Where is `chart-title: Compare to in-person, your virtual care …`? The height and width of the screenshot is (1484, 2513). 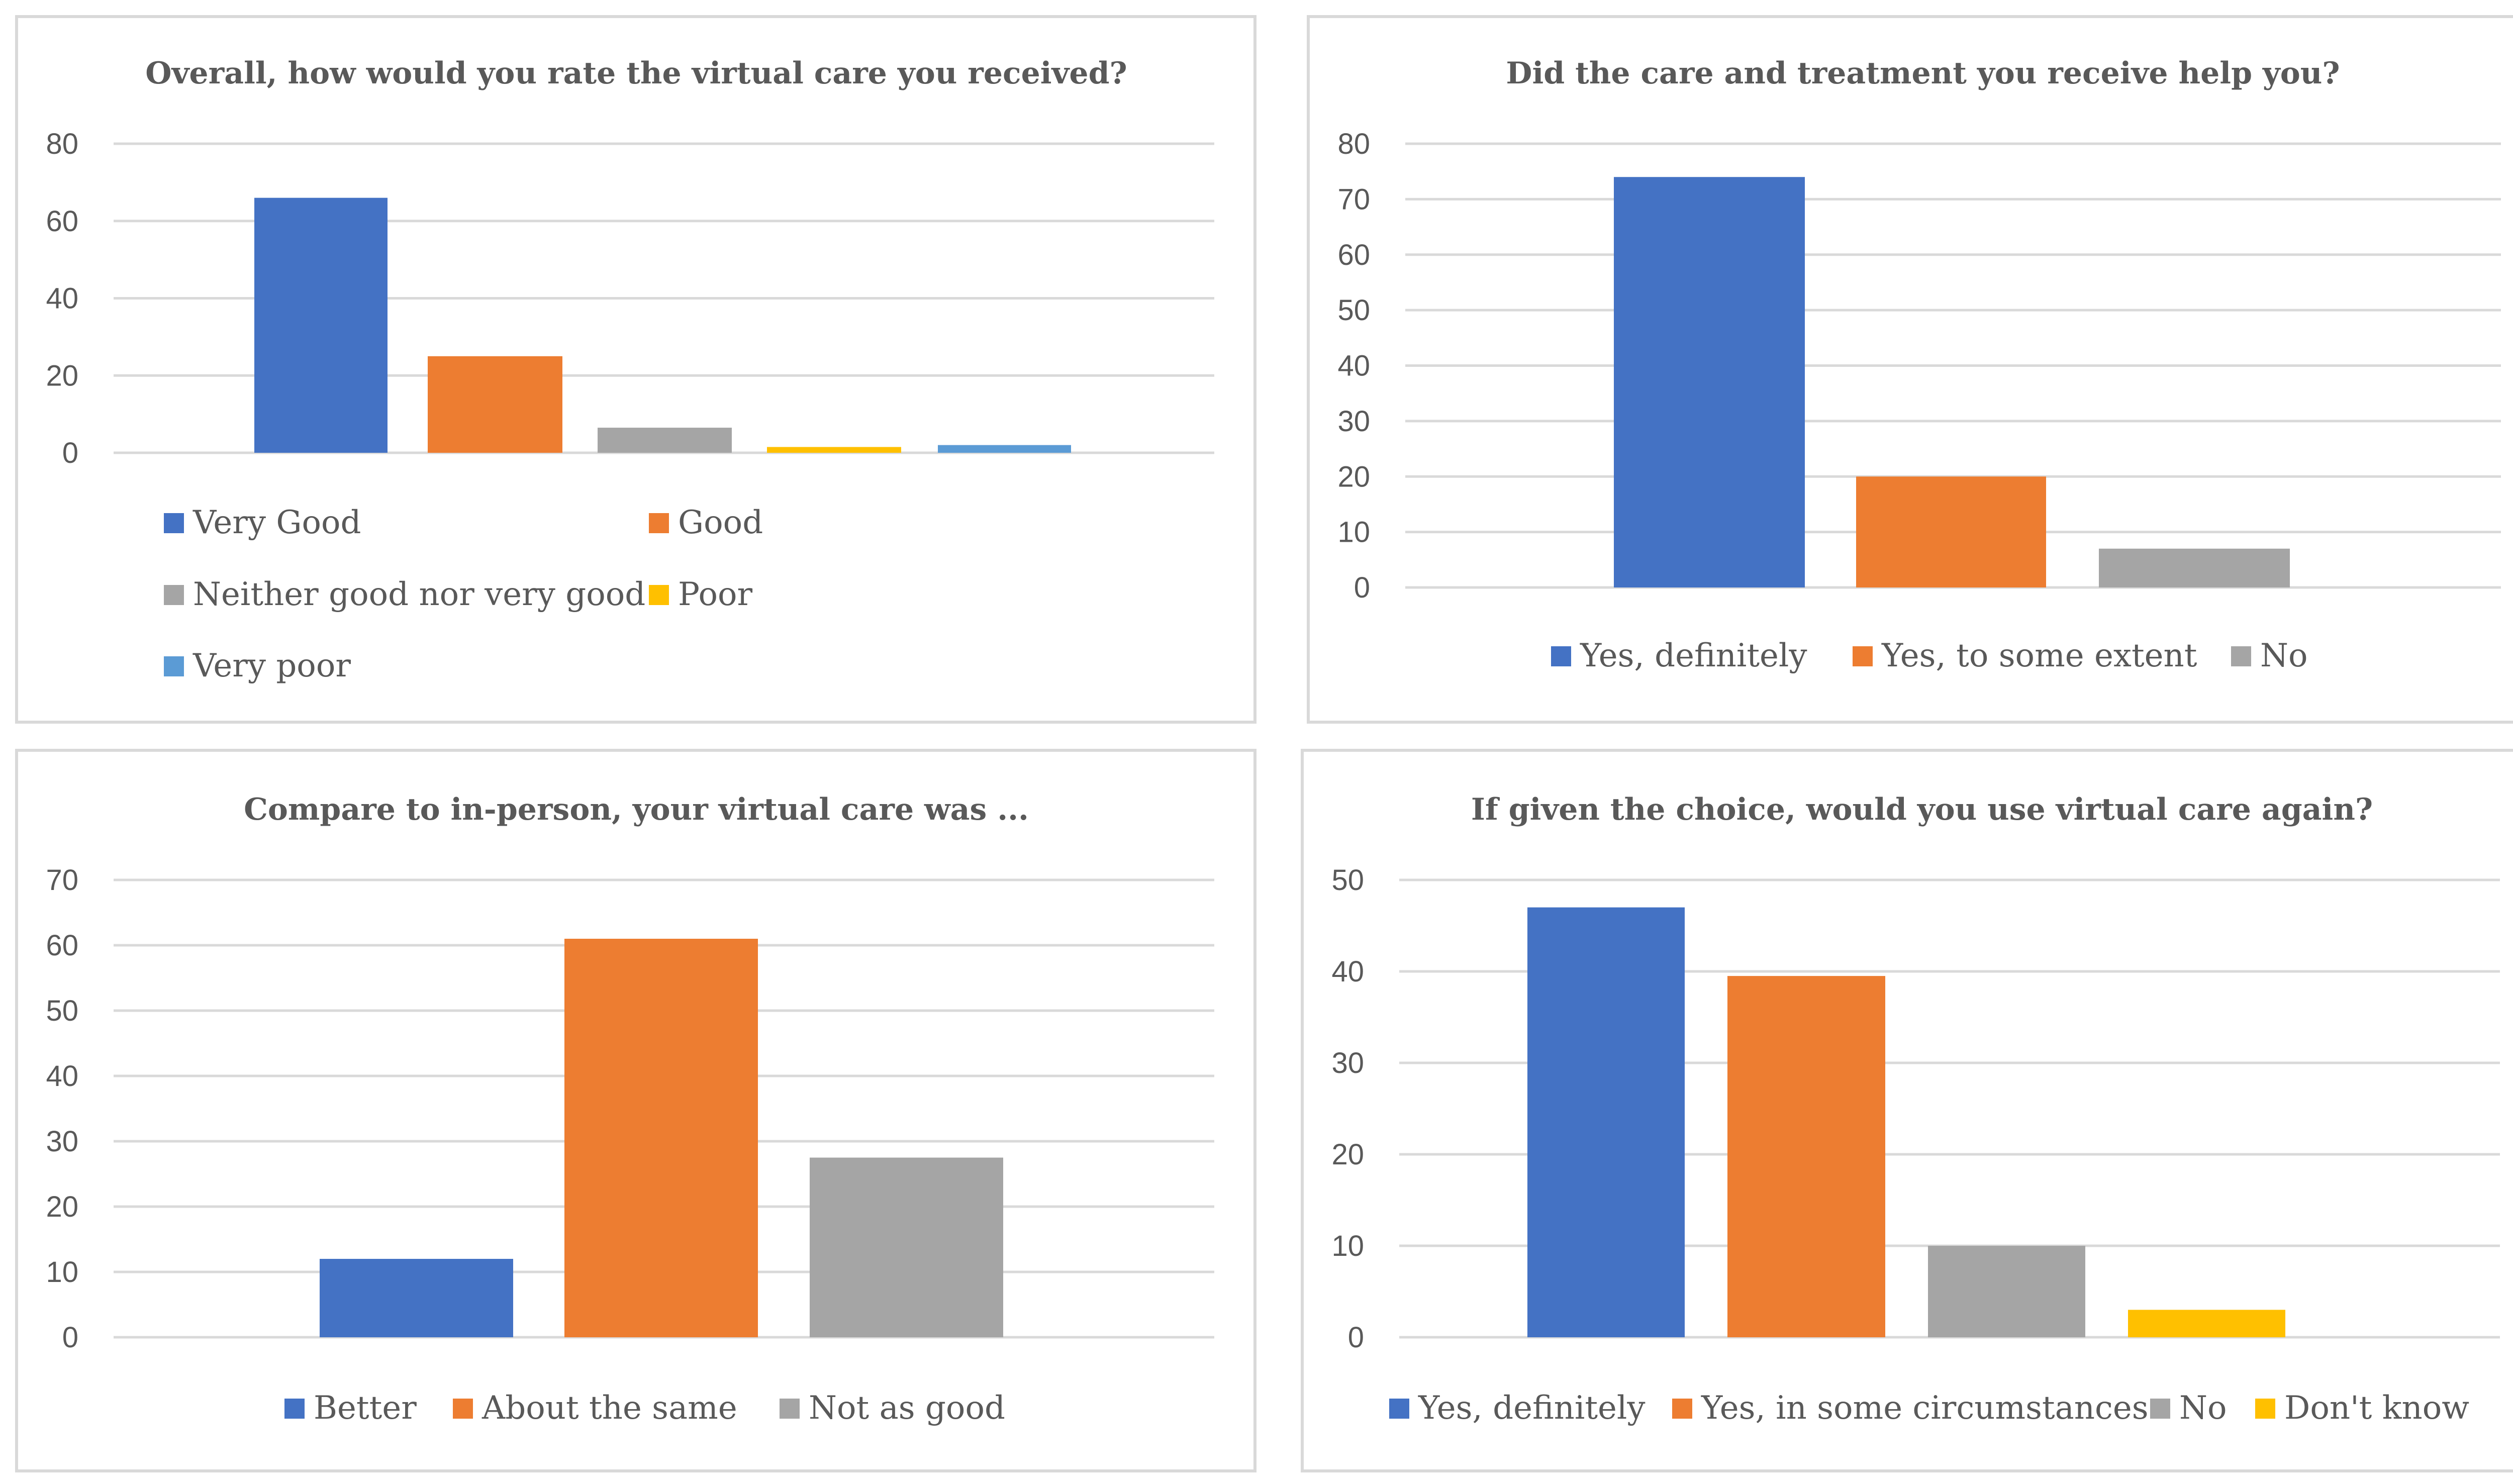
chart-title: Compare to in-person, your virtual care … is located at coordinates (636, 809).